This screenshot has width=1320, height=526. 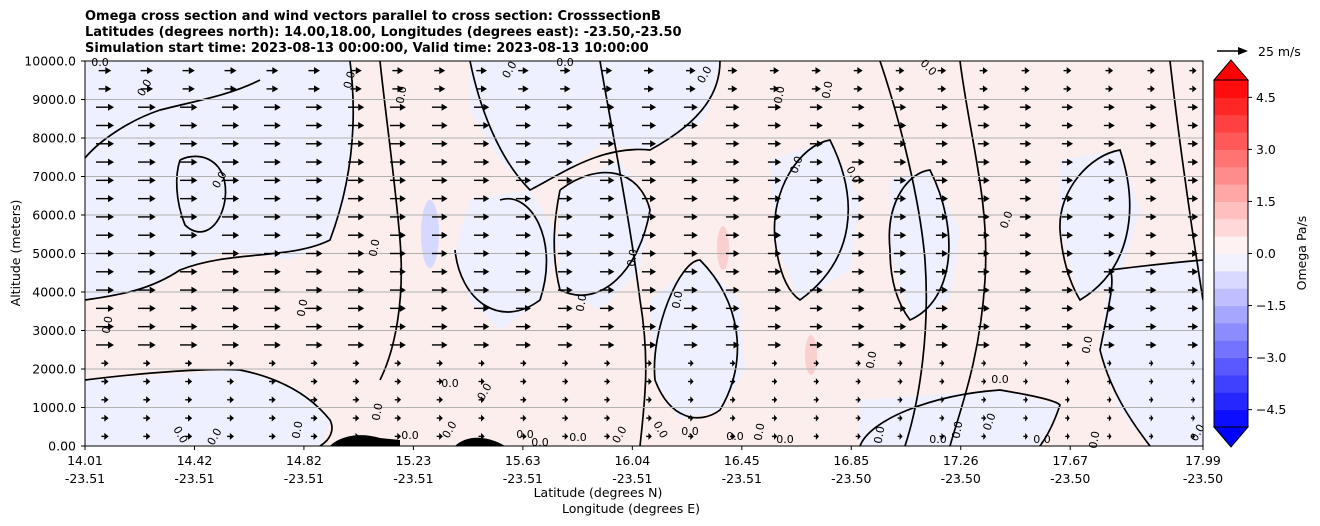 I want to click on zero-contour-line, so click(x=903, y=253).